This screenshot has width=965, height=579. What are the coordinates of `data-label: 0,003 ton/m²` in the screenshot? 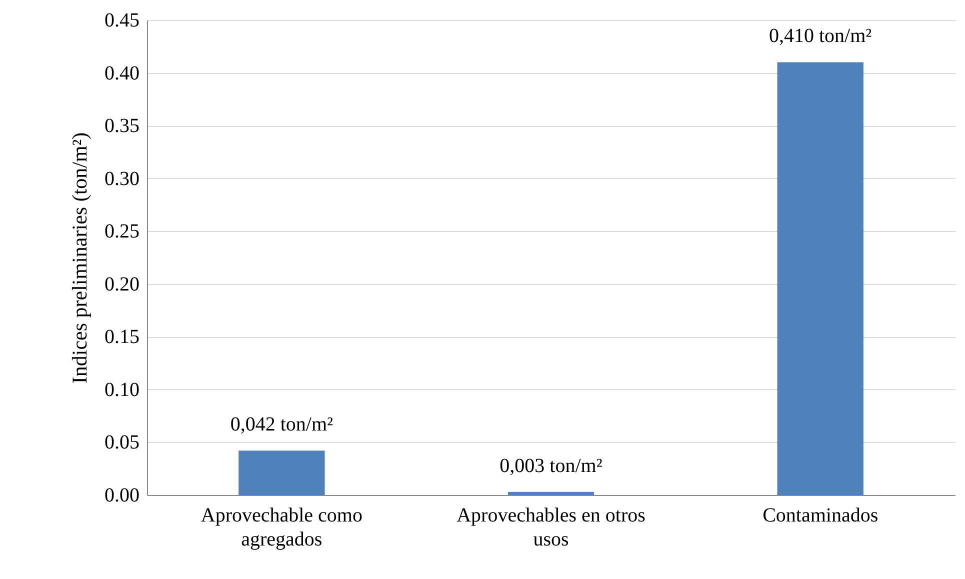 It's located at (551, 465).